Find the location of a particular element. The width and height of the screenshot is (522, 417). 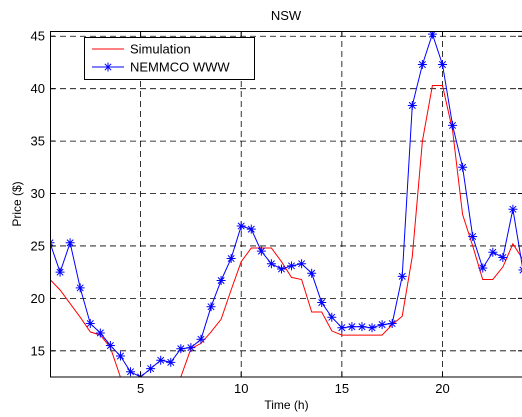

x-axis-title: Time (h) is located at coordinates (286, 405).